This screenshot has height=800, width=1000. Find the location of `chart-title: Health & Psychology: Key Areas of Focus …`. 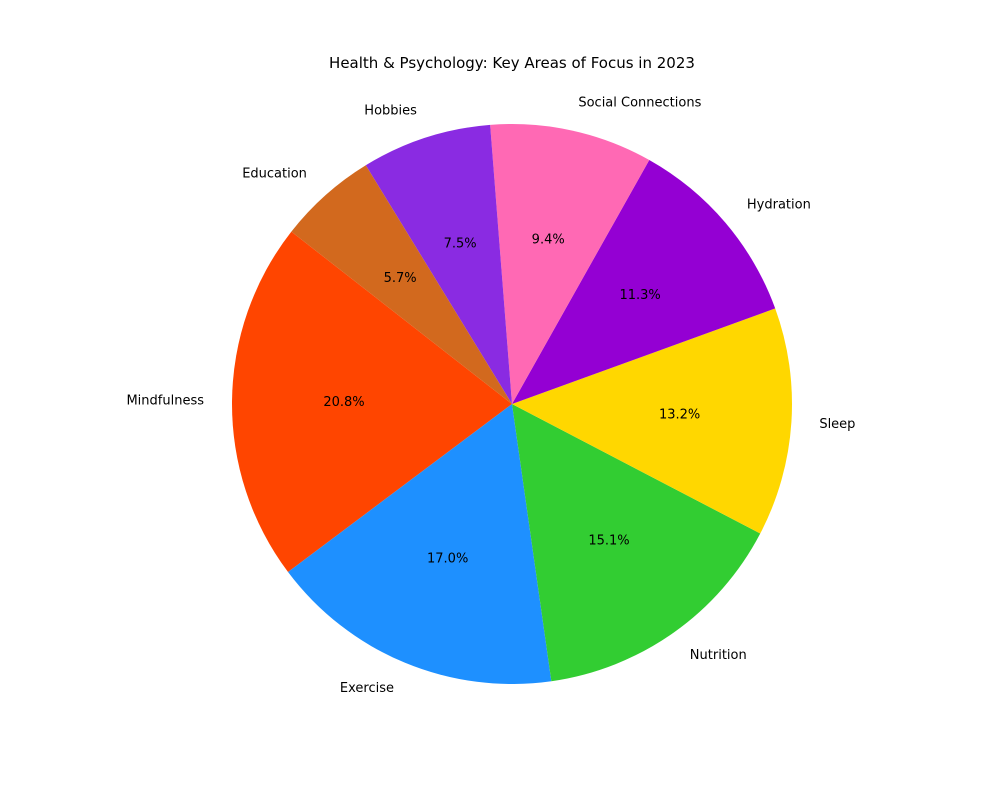

chart-title: Health & Psychology: Key Areas of Focus … is located at coordinates (512, 63).